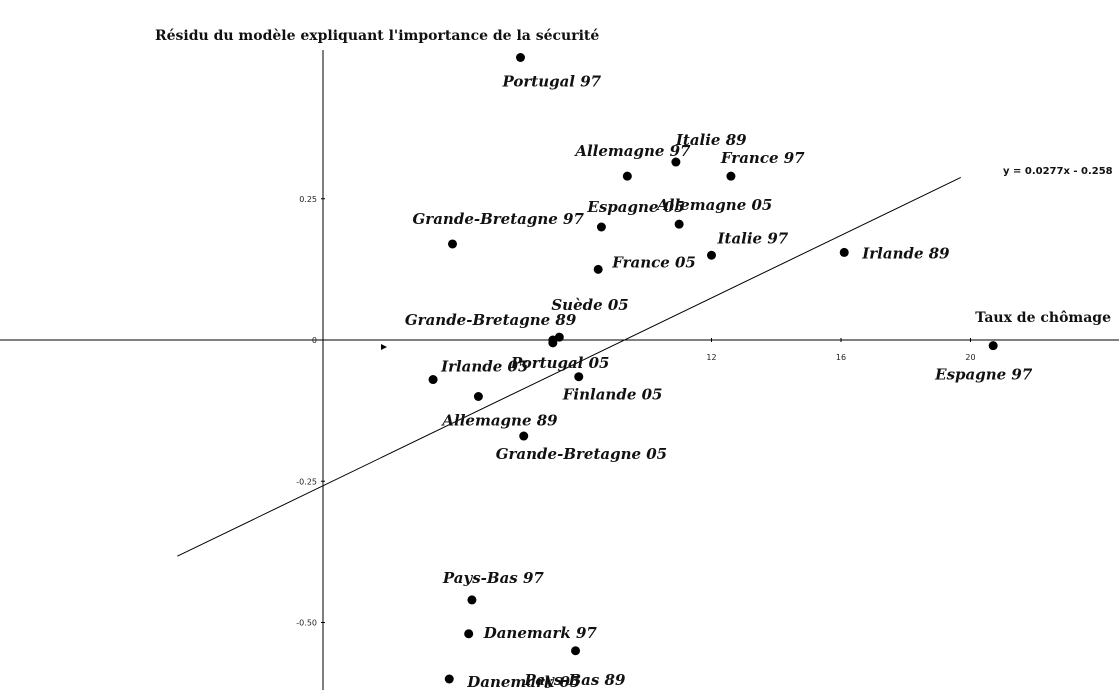 This screenshot has width=1119, height=690. Describe the element at coordinates (384, 347) in the screenshot. I see `x-axis-arrow-icon` at that location.